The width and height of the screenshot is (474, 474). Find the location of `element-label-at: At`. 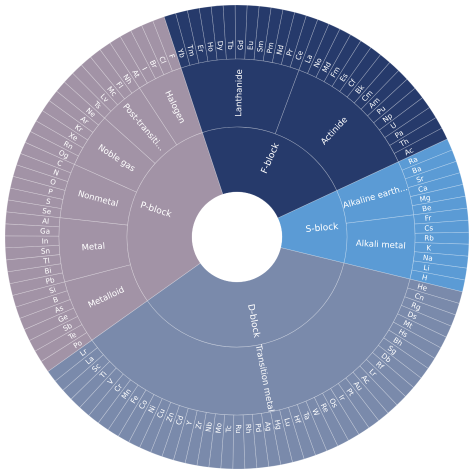

element-label-at: At is located at coordinates (136, 73).